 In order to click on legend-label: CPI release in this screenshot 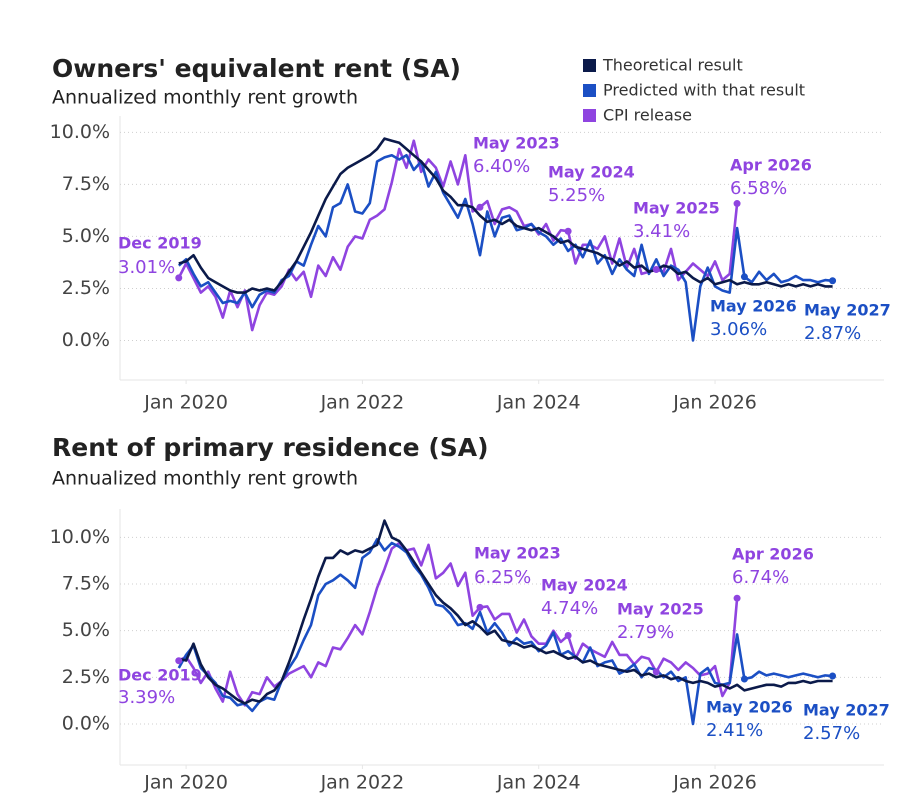, I will do `click(647, 115)`.